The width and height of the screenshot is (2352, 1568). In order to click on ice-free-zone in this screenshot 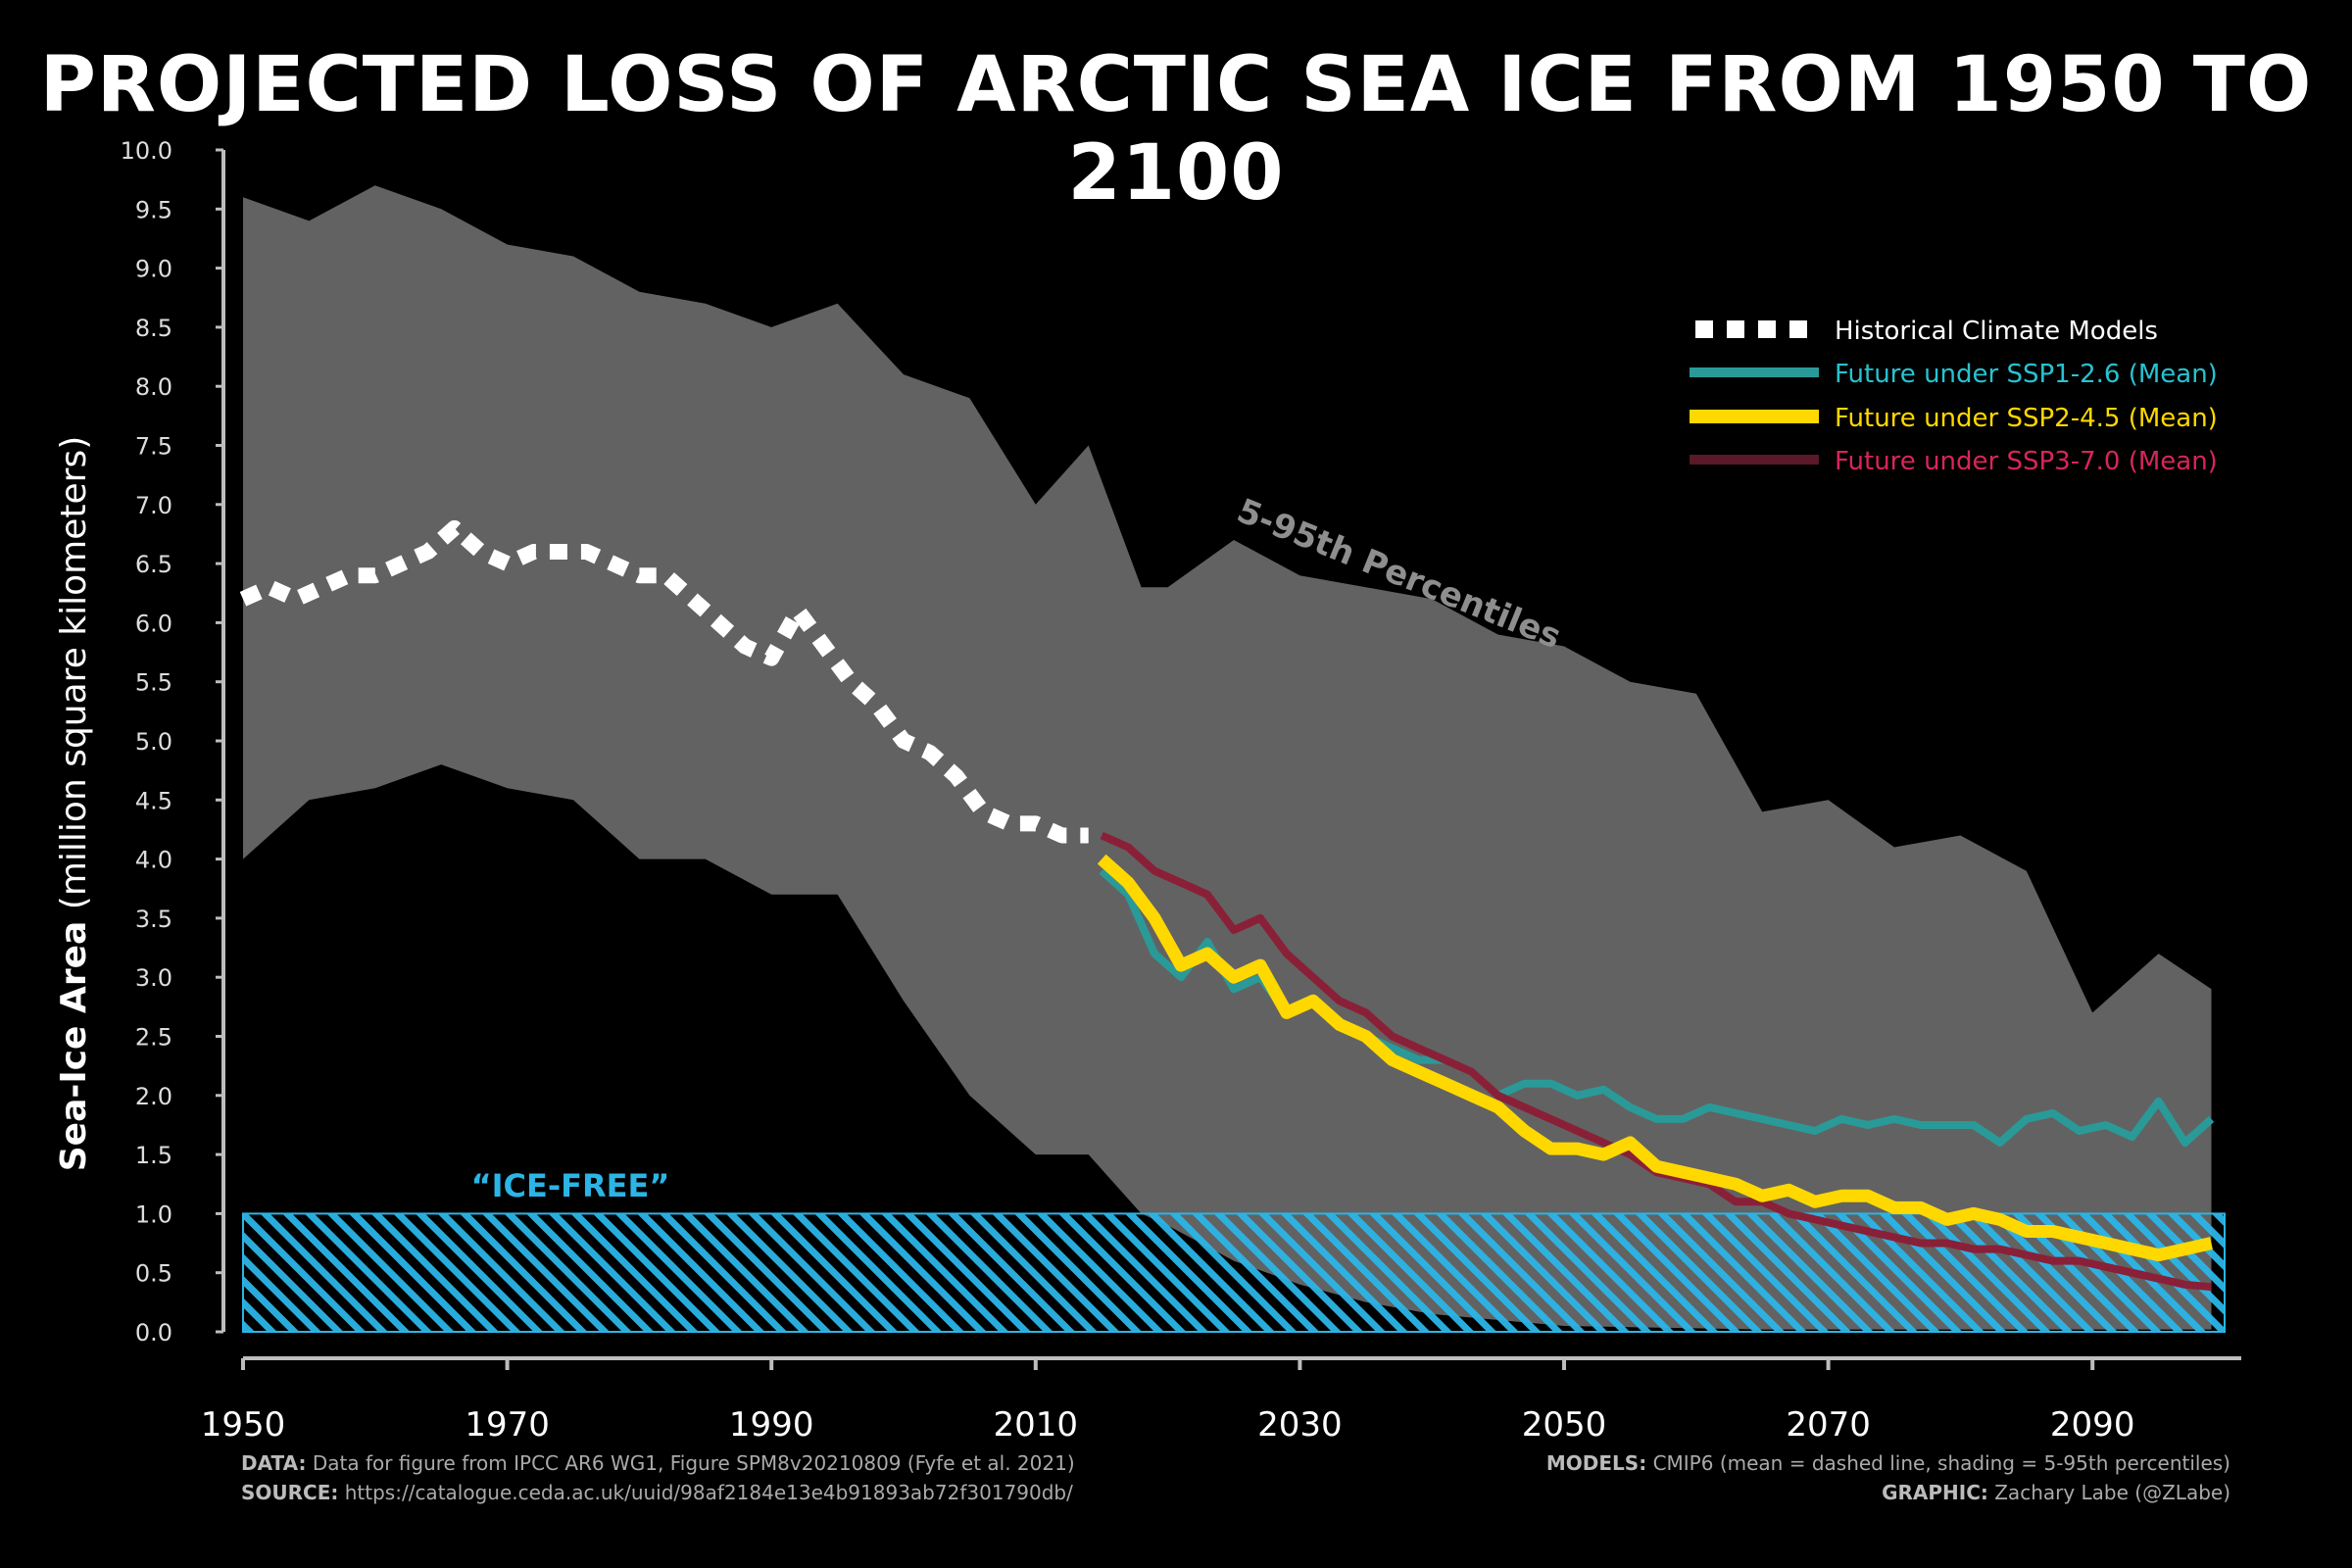, I will do `click(1234, 1273)`.